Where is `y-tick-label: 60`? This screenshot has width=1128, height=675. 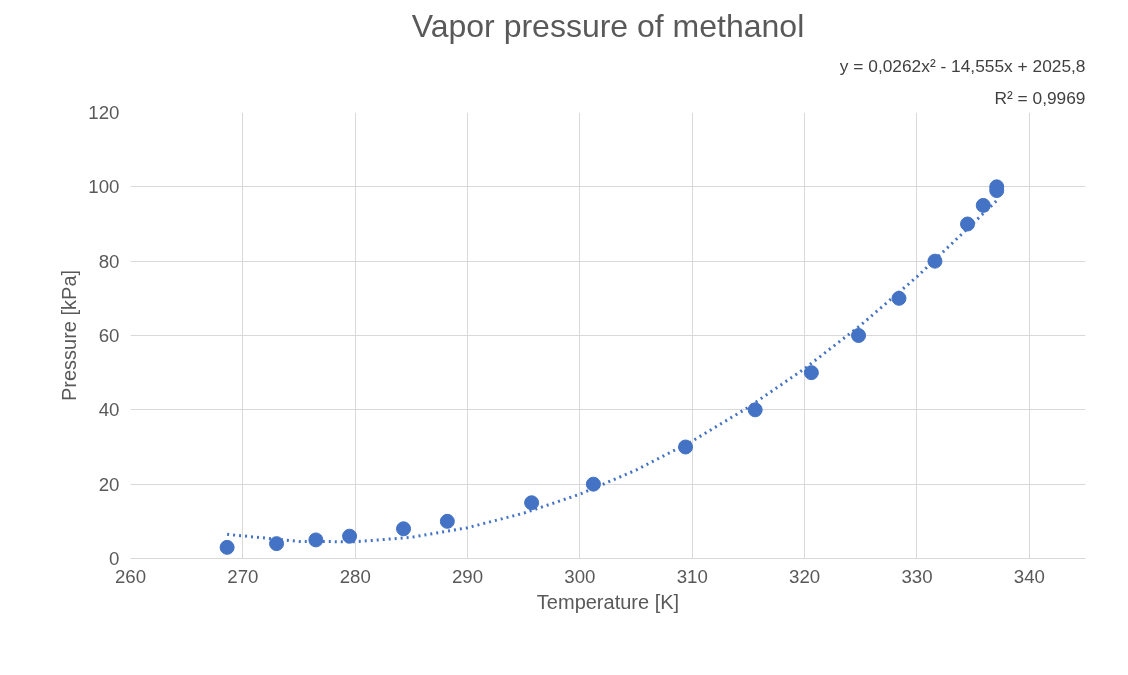
y-tick-label: 60 is located at coordinates (109, 335).